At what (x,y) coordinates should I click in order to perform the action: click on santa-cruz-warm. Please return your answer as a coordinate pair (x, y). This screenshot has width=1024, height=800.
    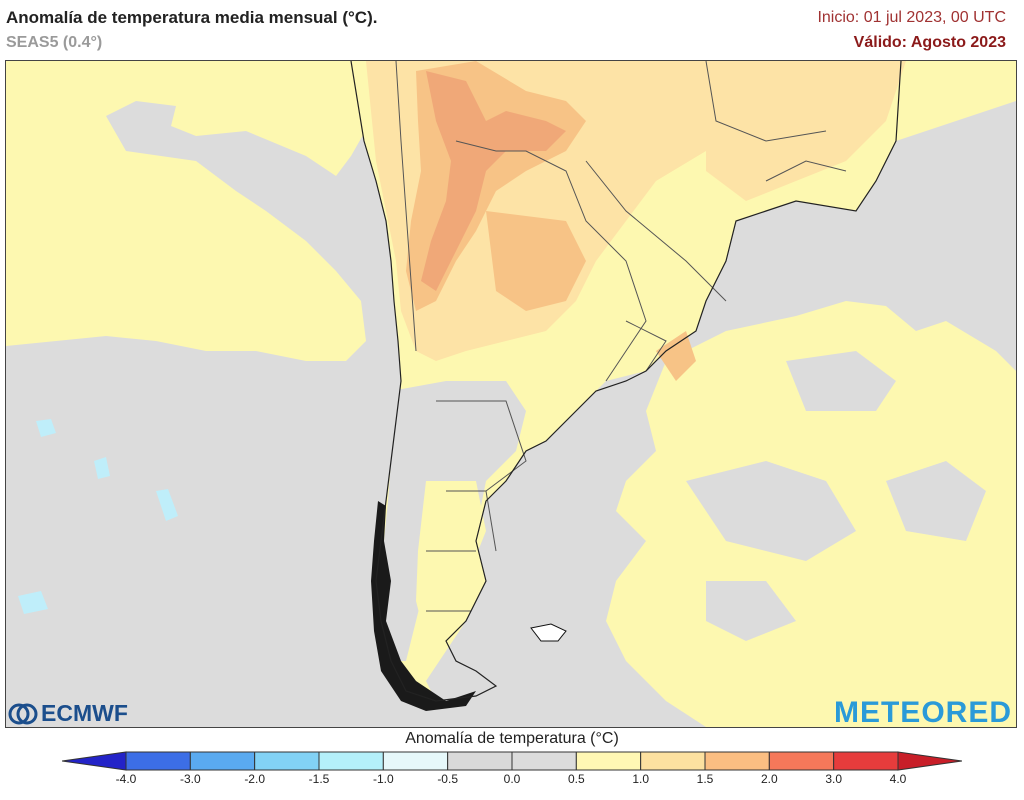
    Looking at the image, I should click on (451, 561).